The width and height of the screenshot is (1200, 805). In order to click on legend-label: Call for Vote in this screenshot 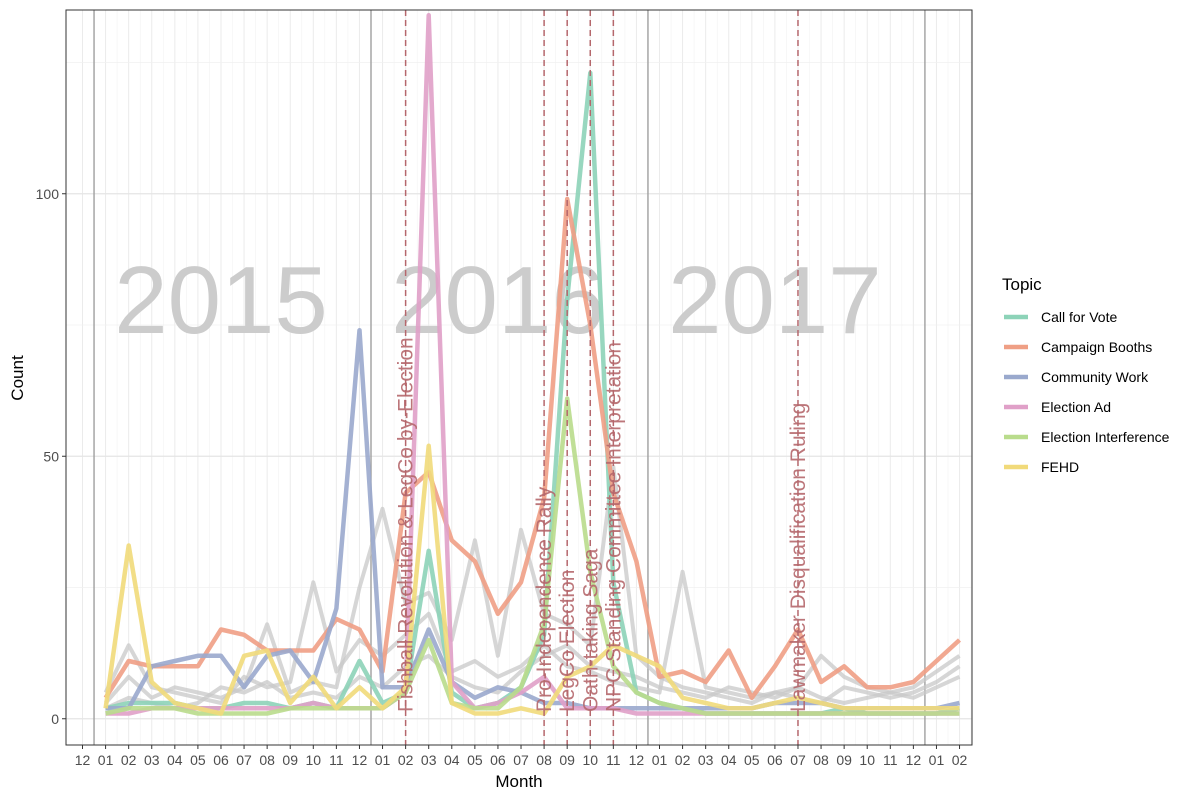, I will do `click(1079, 317)`.